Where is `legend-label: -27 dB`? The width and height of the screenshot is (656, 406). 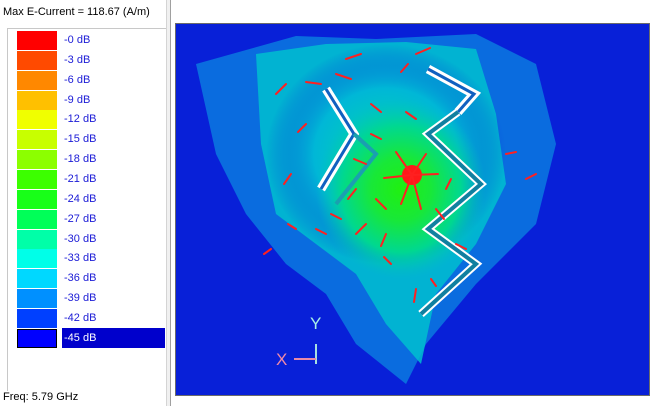
legend-label: -27 dB is located at coordinates (80, 218).